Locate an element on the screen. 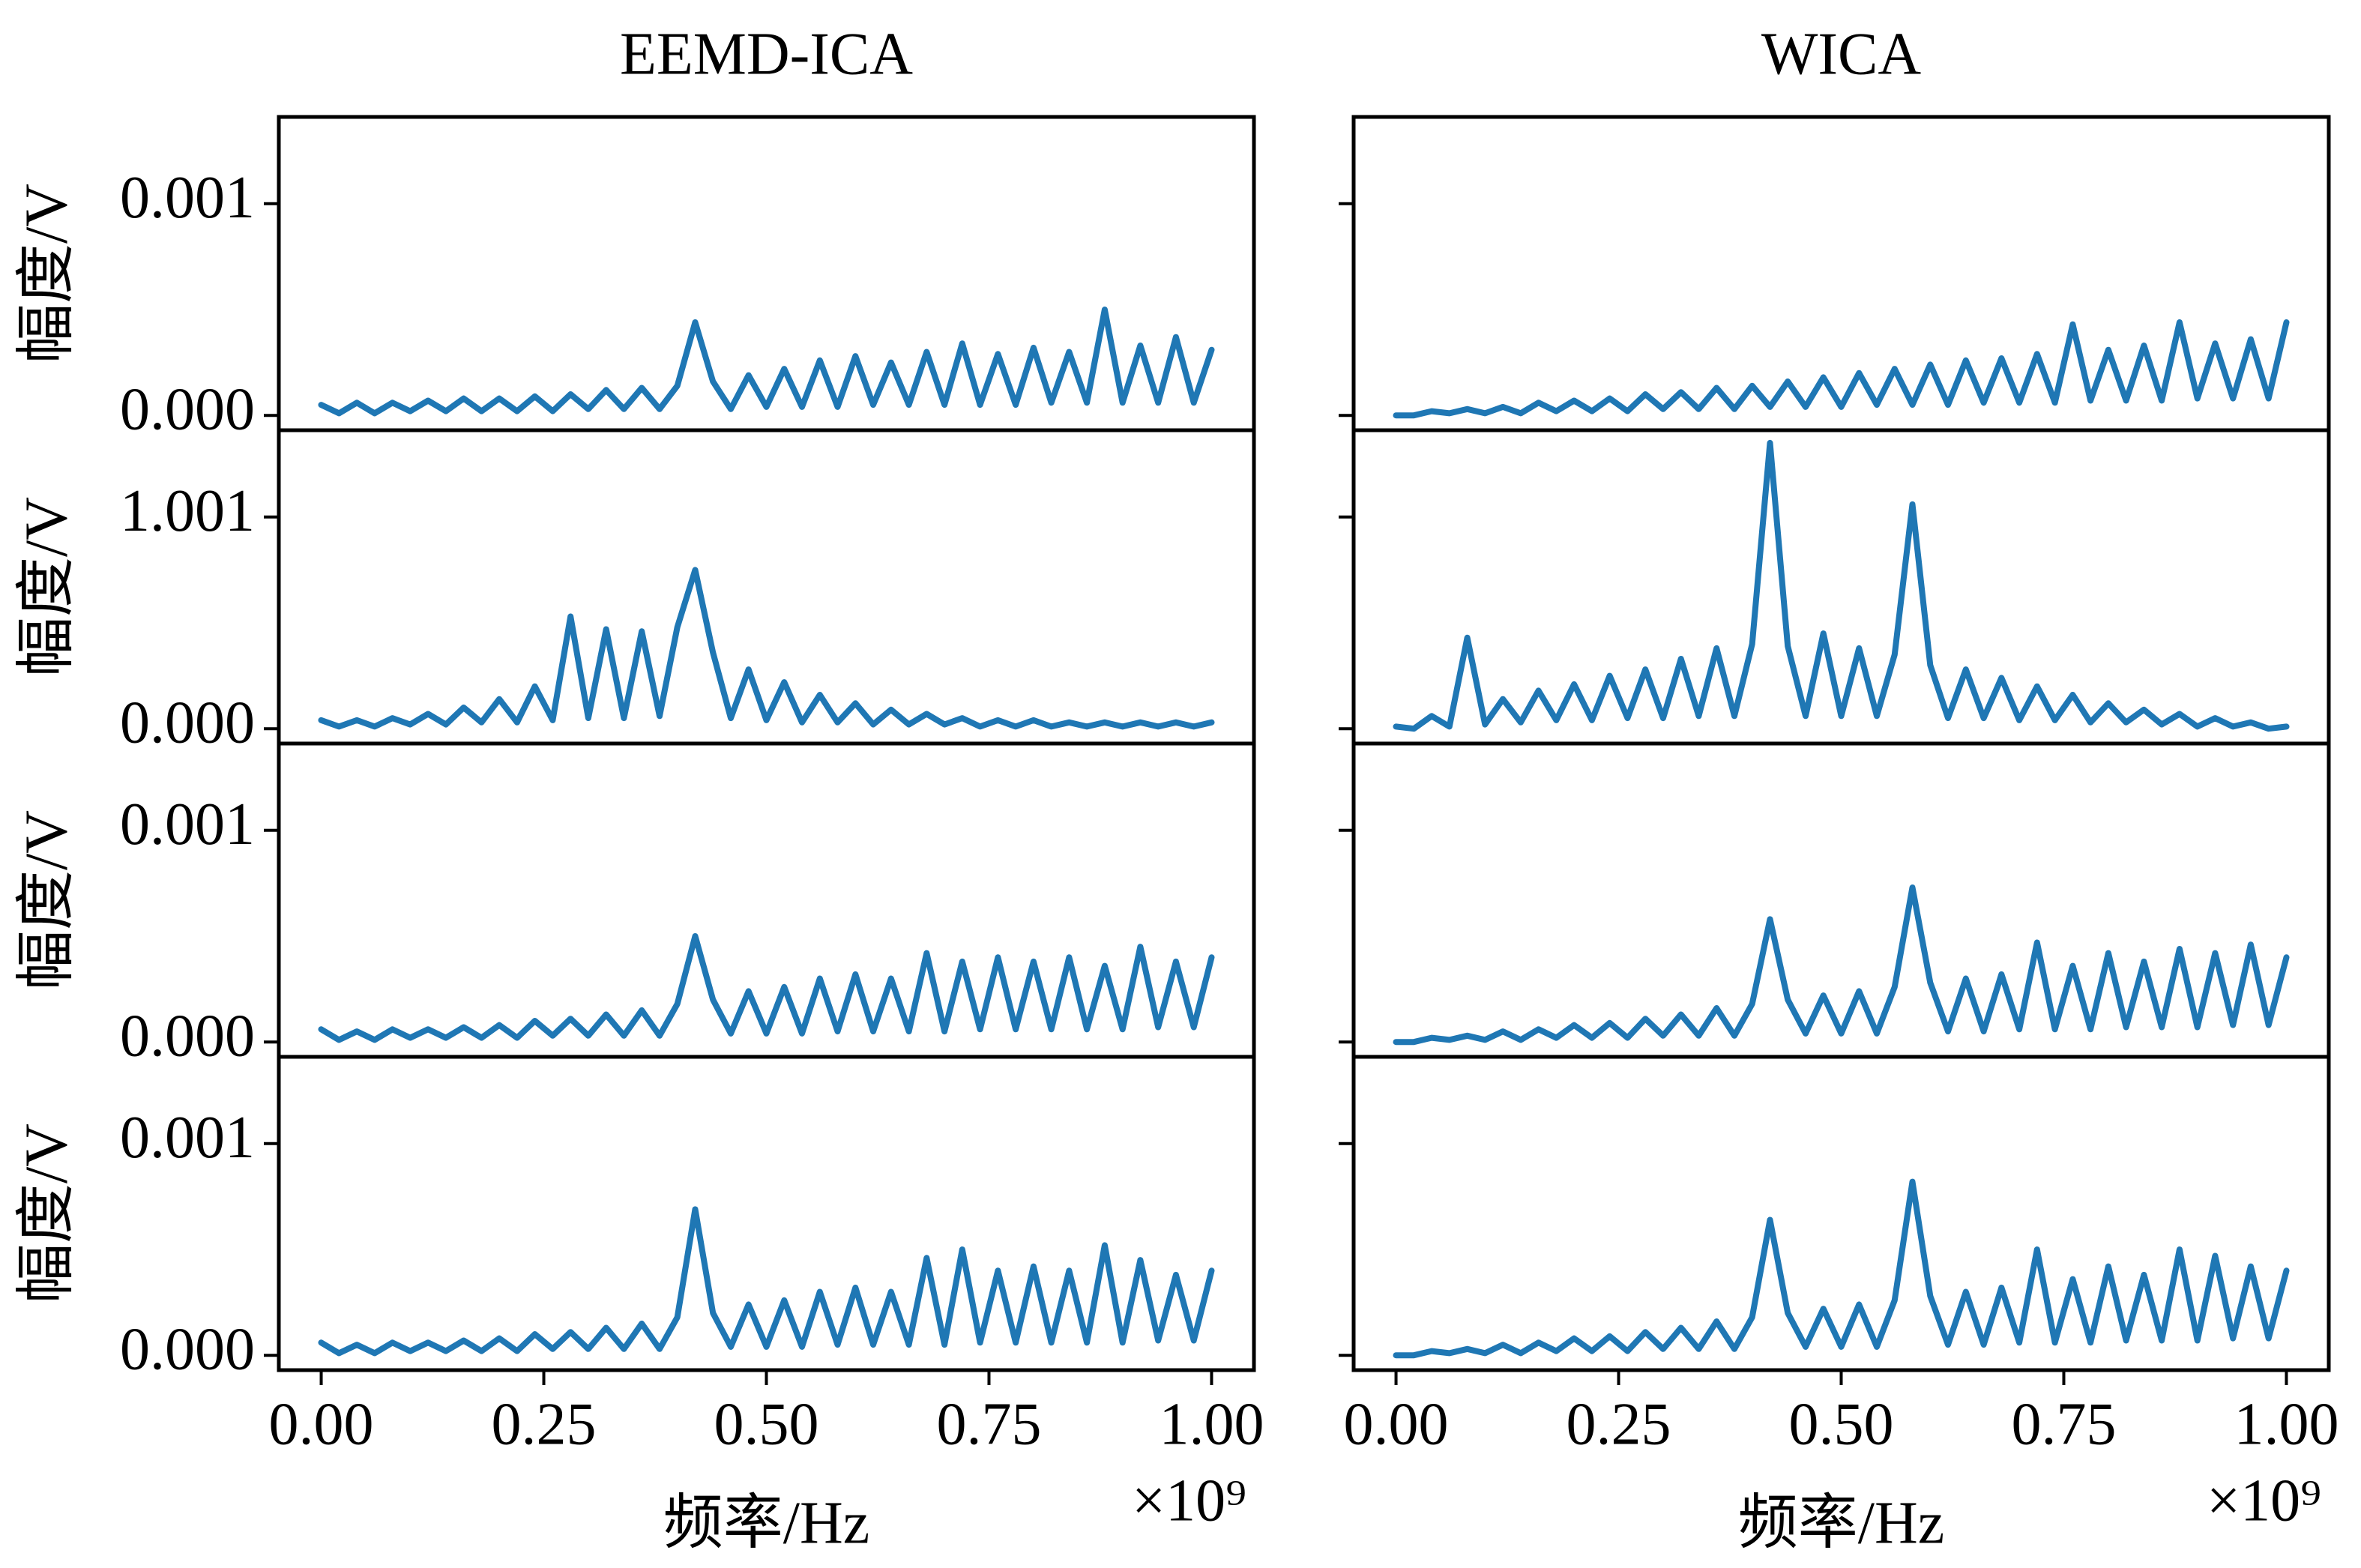  column-title: WICA is located at coordinates (1841, 54).